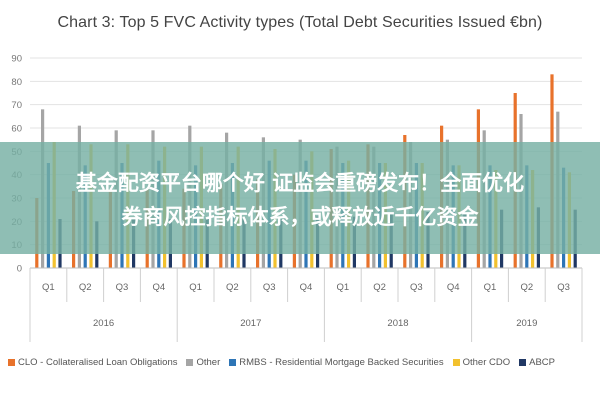 The width and height of the screenshot is (600, 400). I want to click on legend-label: CLO - Collateralised Loan Obligations, so click(98, 362).